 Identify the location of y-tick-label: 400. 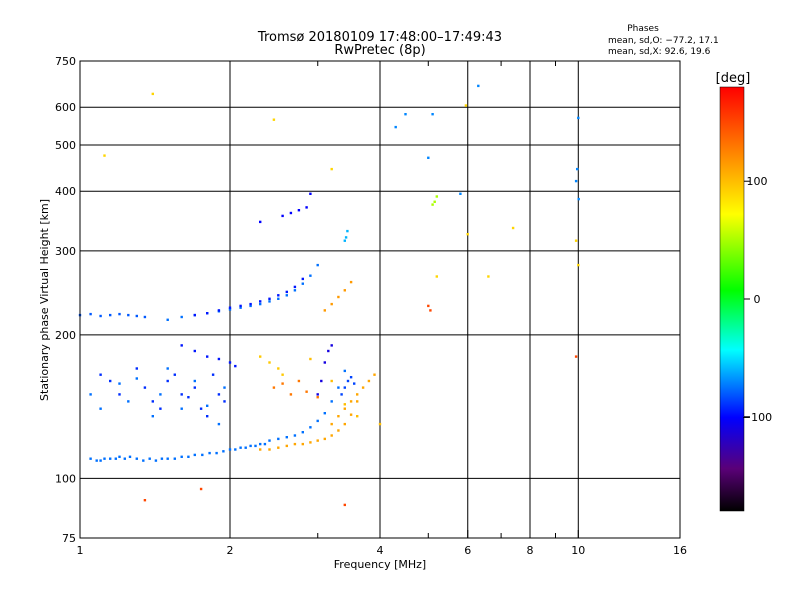
(65, 191).